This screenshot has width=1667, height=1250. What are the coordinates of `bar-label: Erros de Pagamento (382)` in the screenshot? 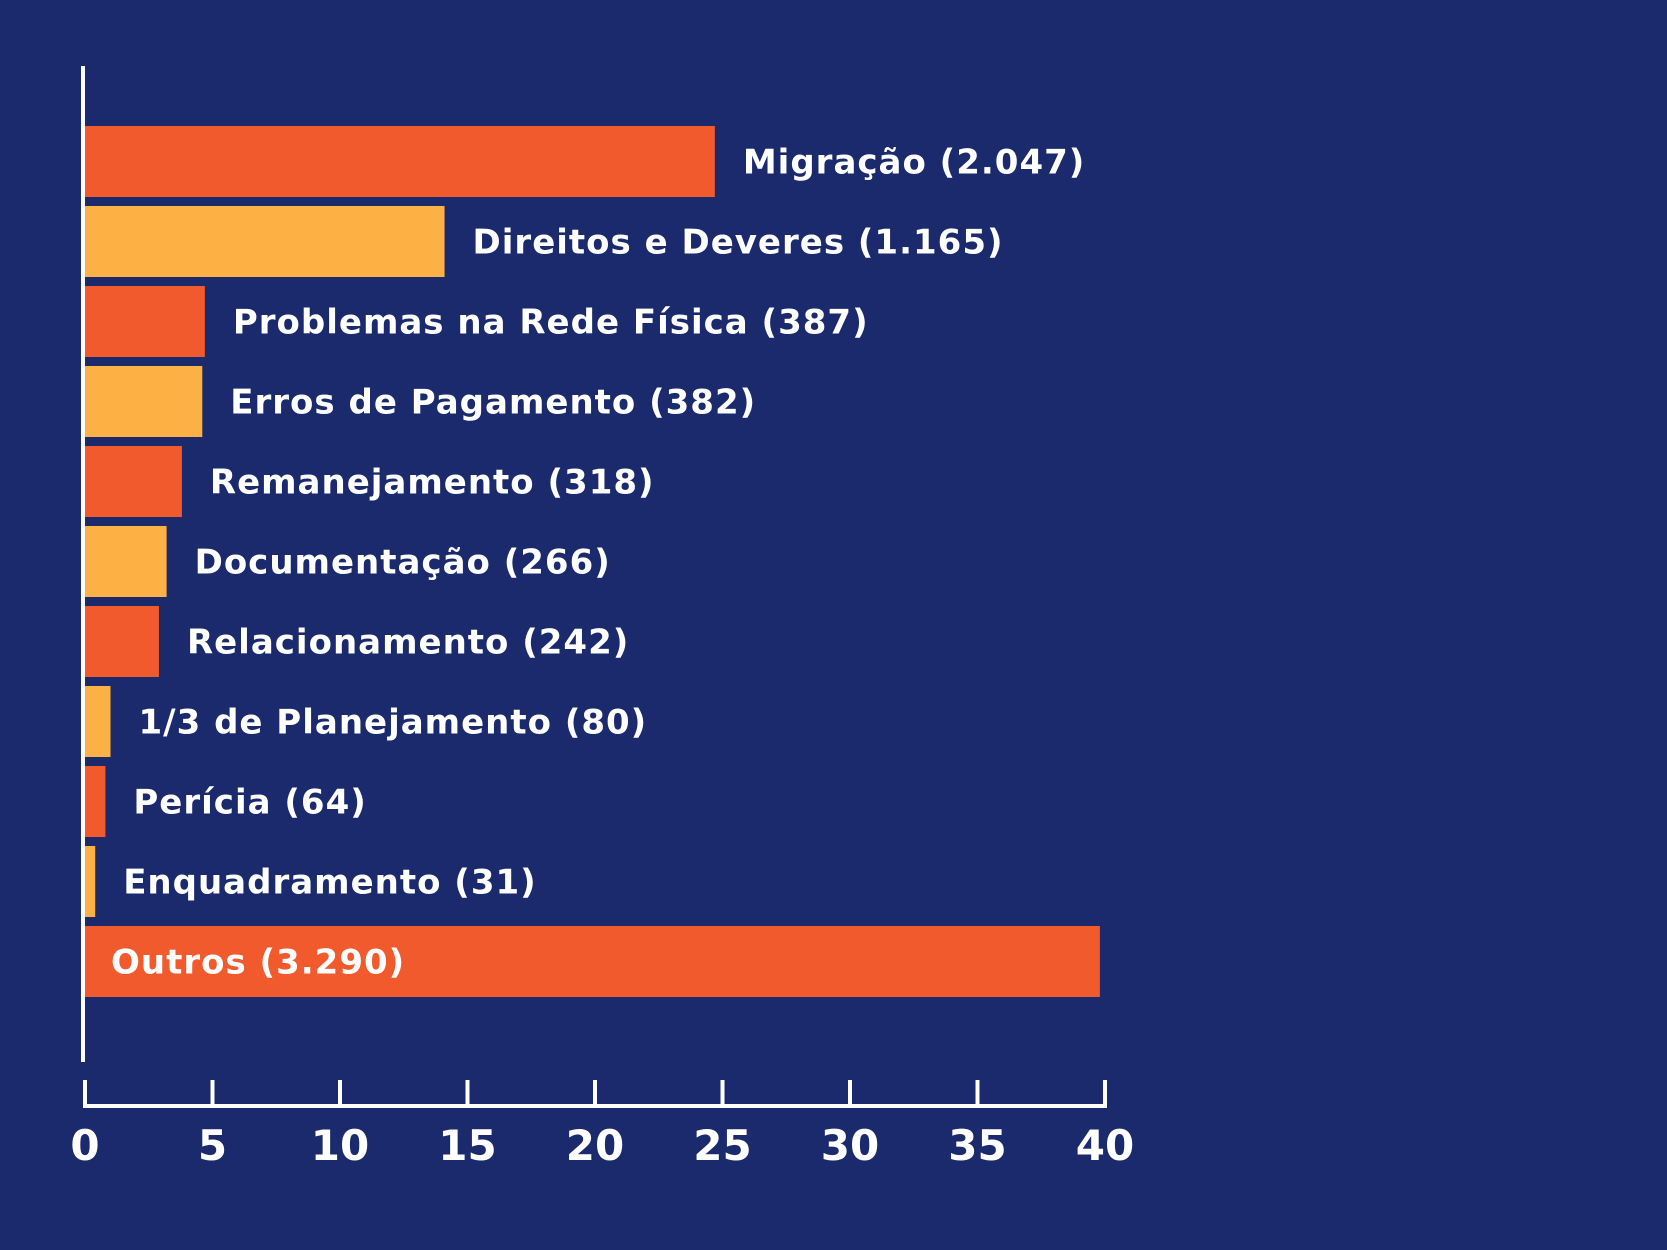 It's located at (493, 403).